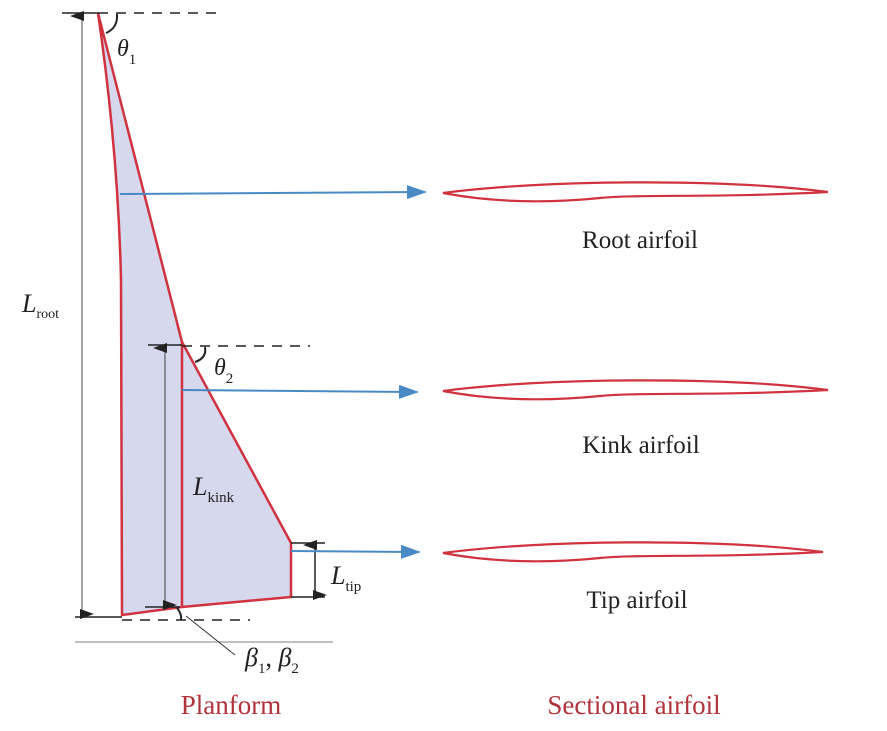  What do you see at coordinates (213, 489) in the screenshot?
I see `l-kink-label: Lkink` at bounding box center [213, 489].